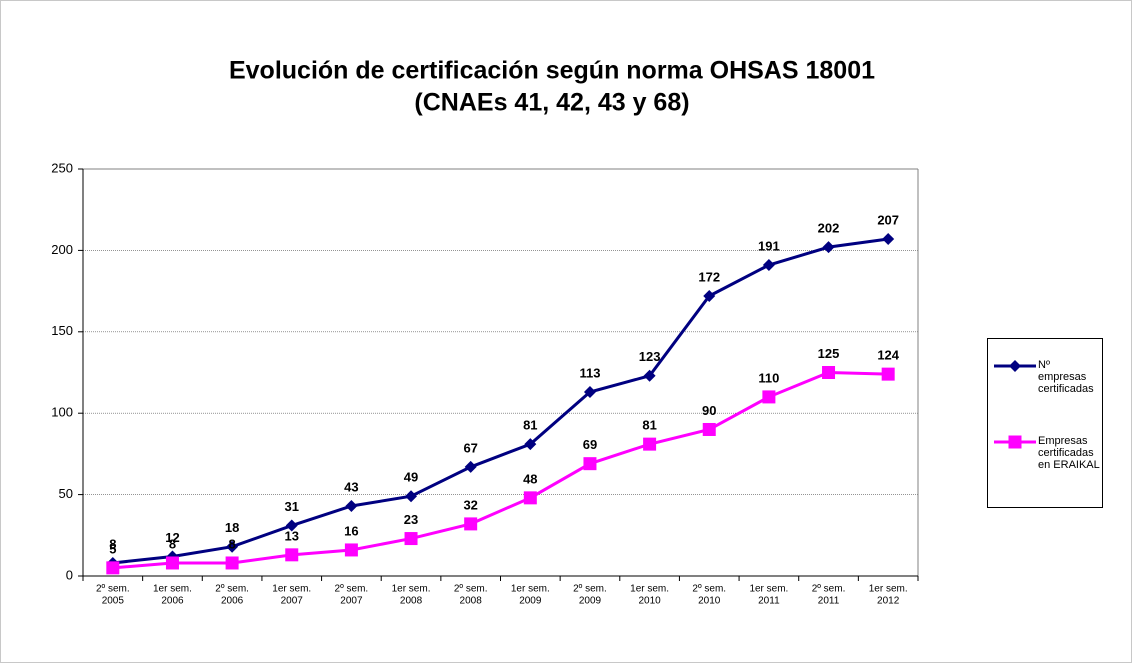 This screenshot has width=1132, height=663. I want to click on data-label: 31, so click(292, 506).